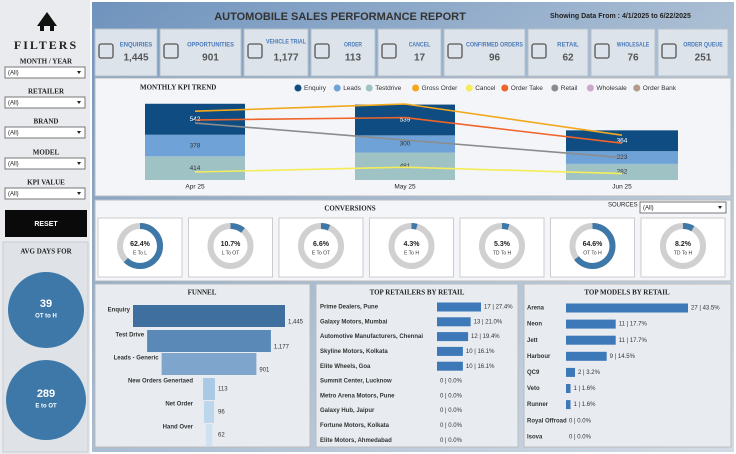 This screenshot has height=454, width=736. Describe the element at coordinates (136, 46) in the screenshot. I see `kpi-label: ENQUIRIES` at that location.